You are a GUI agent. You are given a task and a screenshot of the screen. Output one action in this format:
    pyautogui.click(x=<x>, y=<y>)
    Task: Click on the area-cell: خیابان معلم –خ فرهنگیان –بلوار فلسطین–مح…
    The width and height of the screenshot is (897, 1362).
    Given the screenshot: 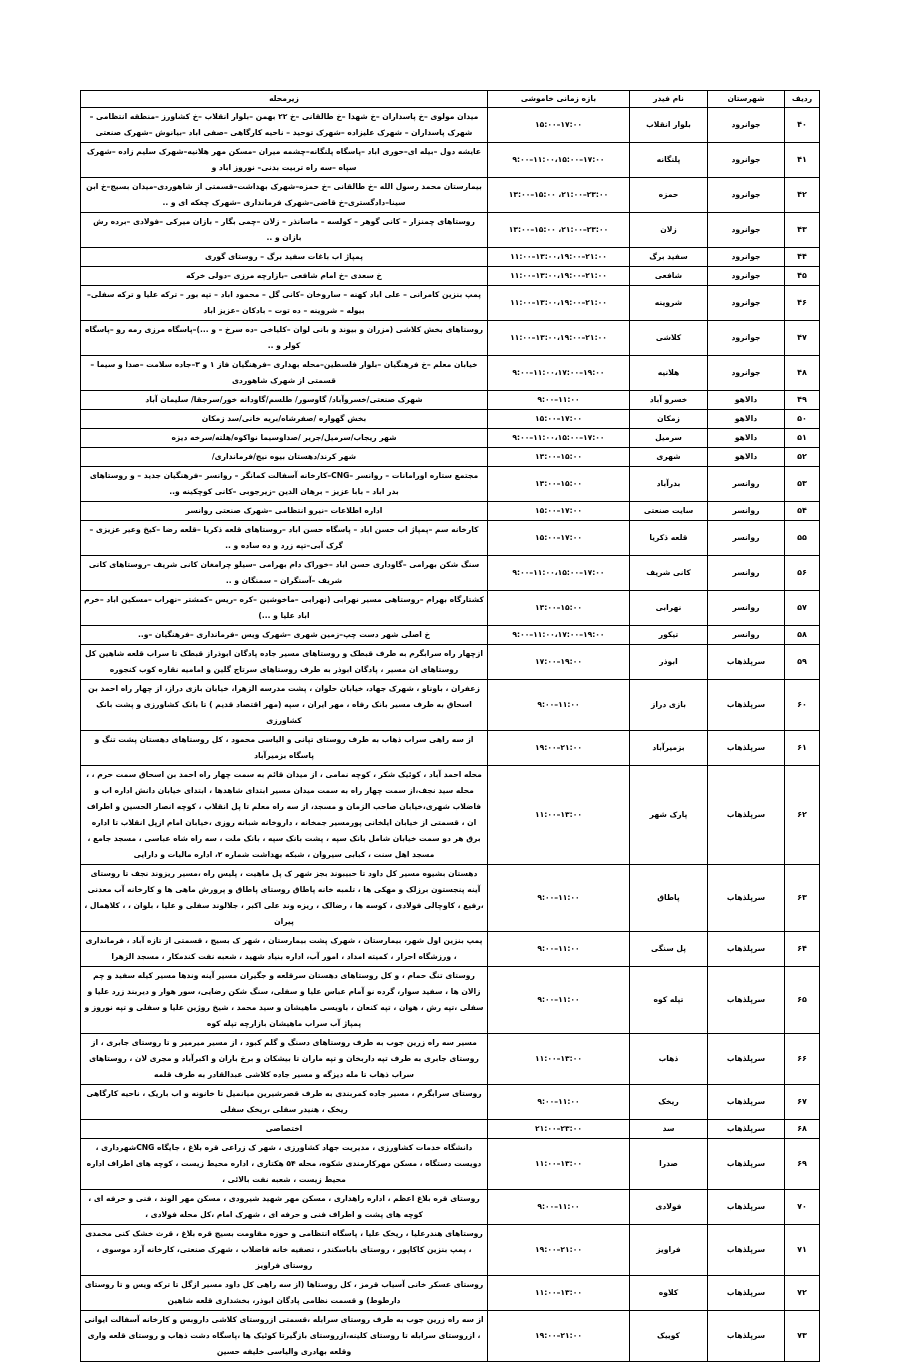 What is the action you would take?
    pyautogui.click(x=284, y=373)
    